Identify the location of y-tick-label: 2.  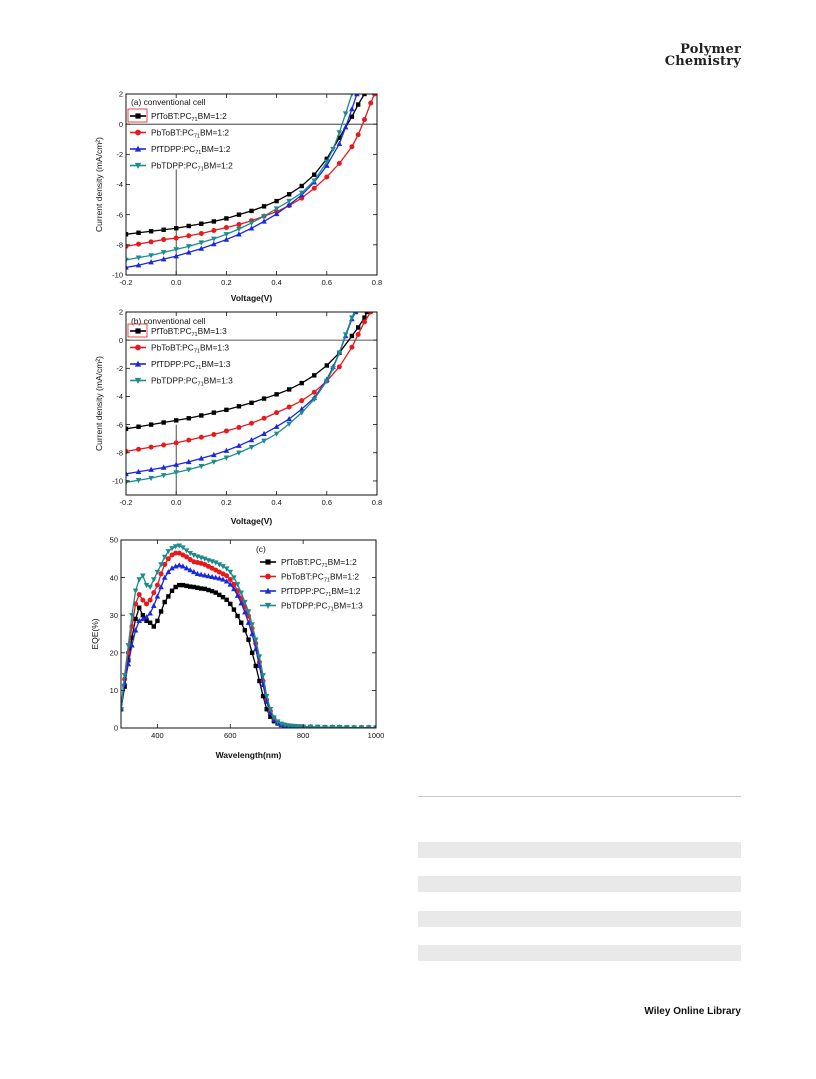
(121, 312).